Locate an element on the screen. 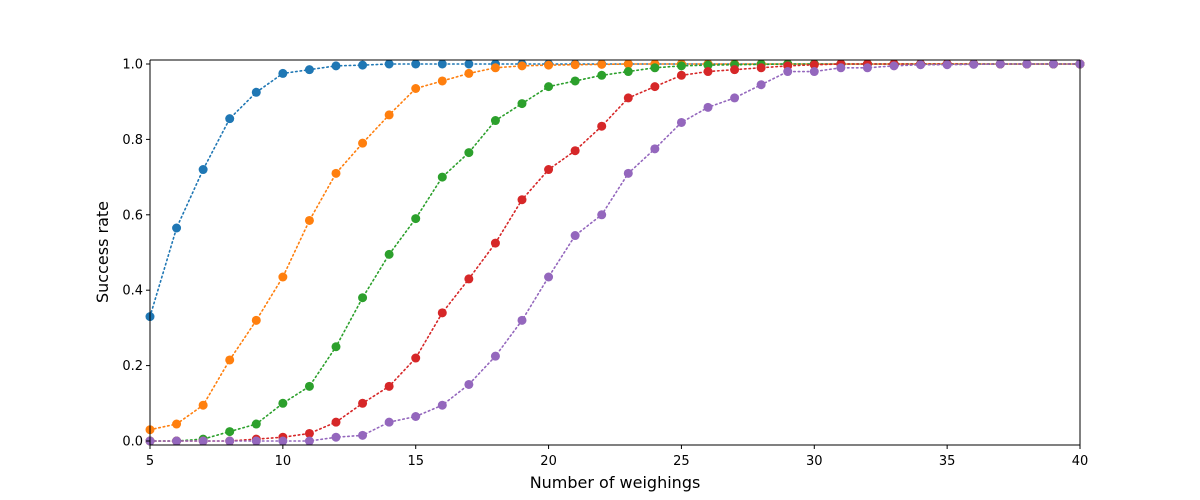 The width and height of the screenshot is (1200, 500). x-axis-label: Number of weighings is located at coordinates (615, 482).